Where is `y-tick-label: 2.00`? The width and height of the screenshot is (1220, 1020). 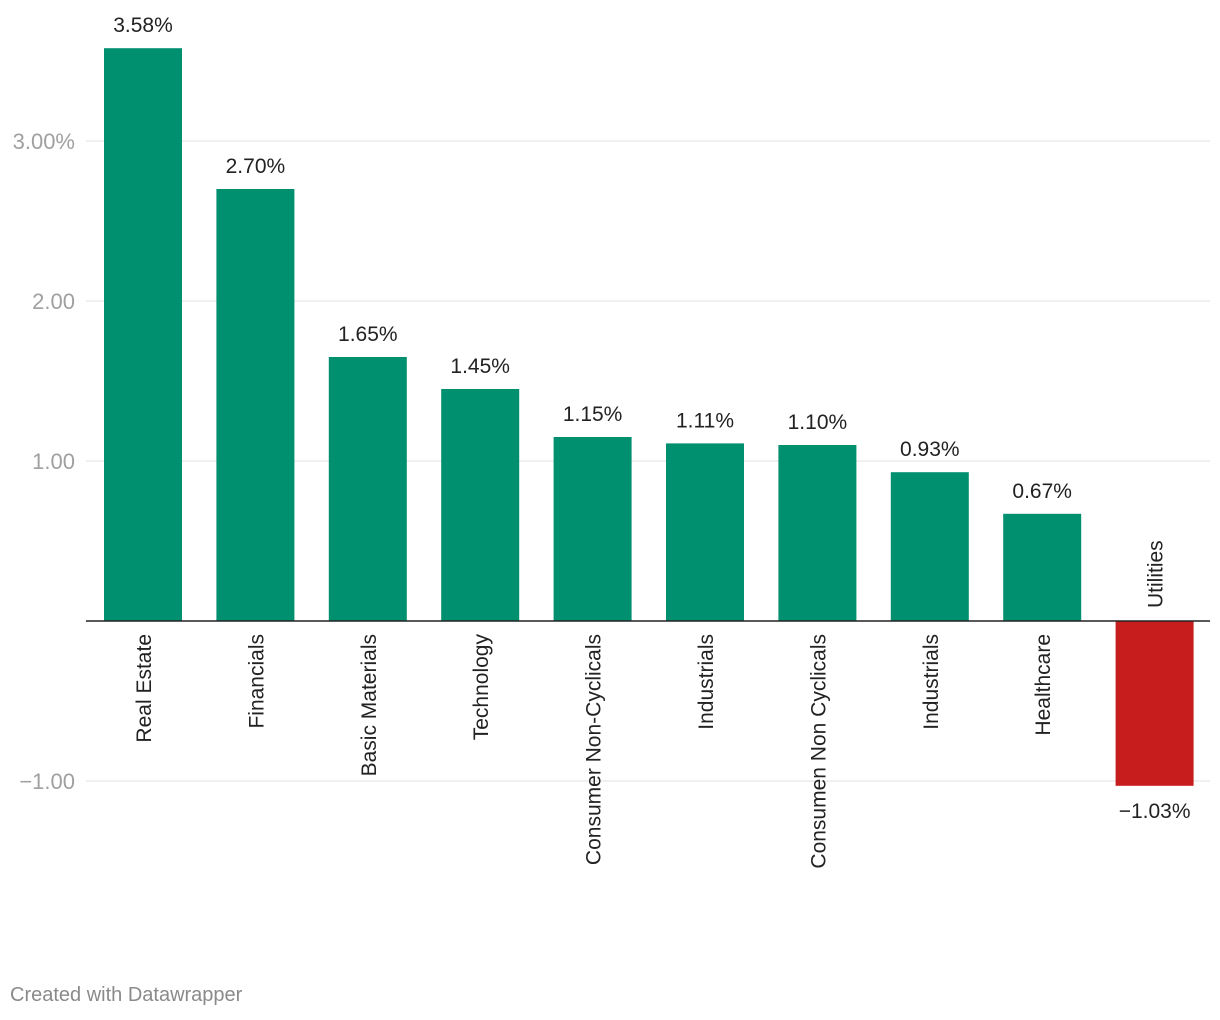 y-tick-label: 2.00 is located at coordinates (53, 301).